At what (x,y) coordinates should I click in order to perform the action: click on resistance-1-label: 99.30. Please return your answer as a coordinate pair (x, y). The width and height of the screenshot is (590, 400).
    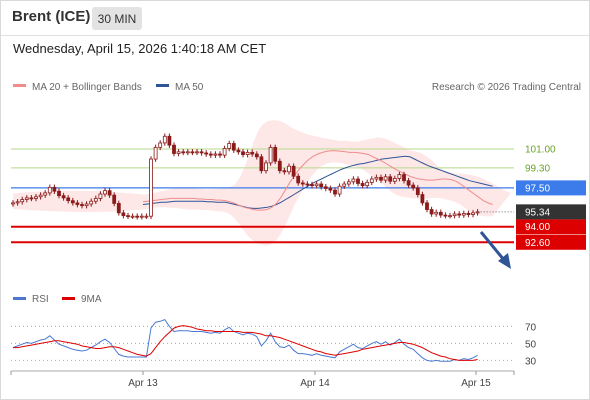
    Looking at the image, I should click on (537, 168).